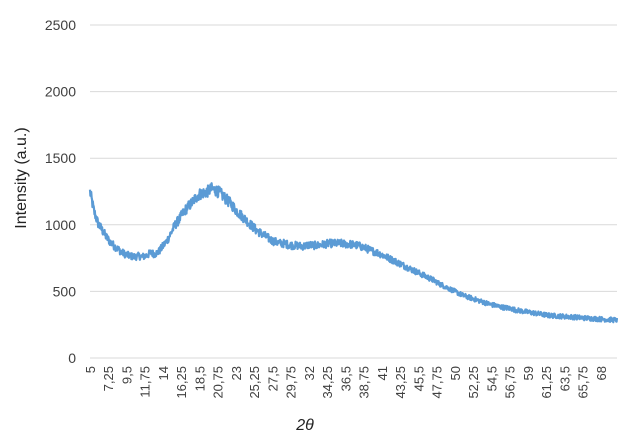  Describe the element at coordinates (272, 378) in the screenshot. I see `x-tick-label: 27,5` at that location.